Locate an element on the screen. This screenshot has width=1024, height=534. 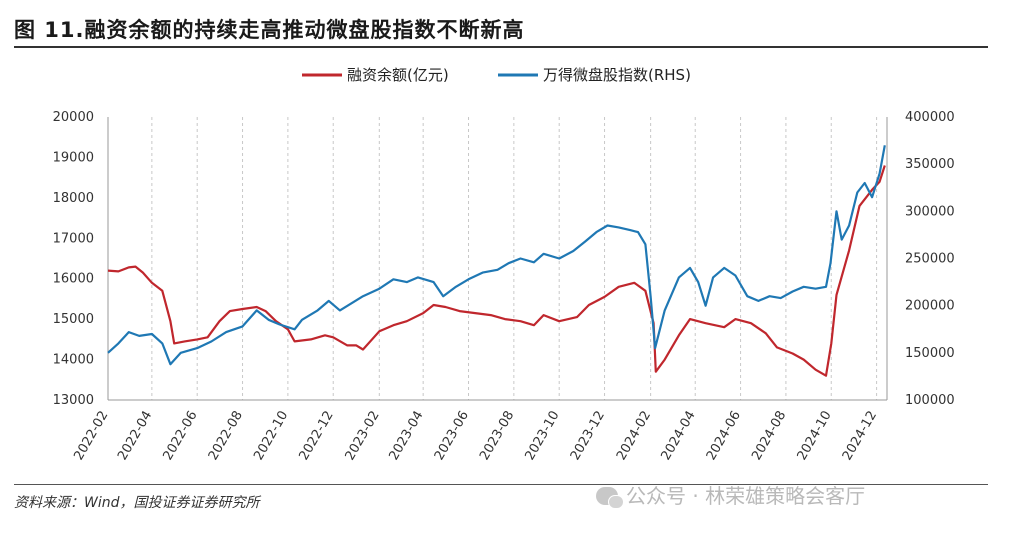
y-right-tick-label: 300000 is located at coordinates (930, 211).